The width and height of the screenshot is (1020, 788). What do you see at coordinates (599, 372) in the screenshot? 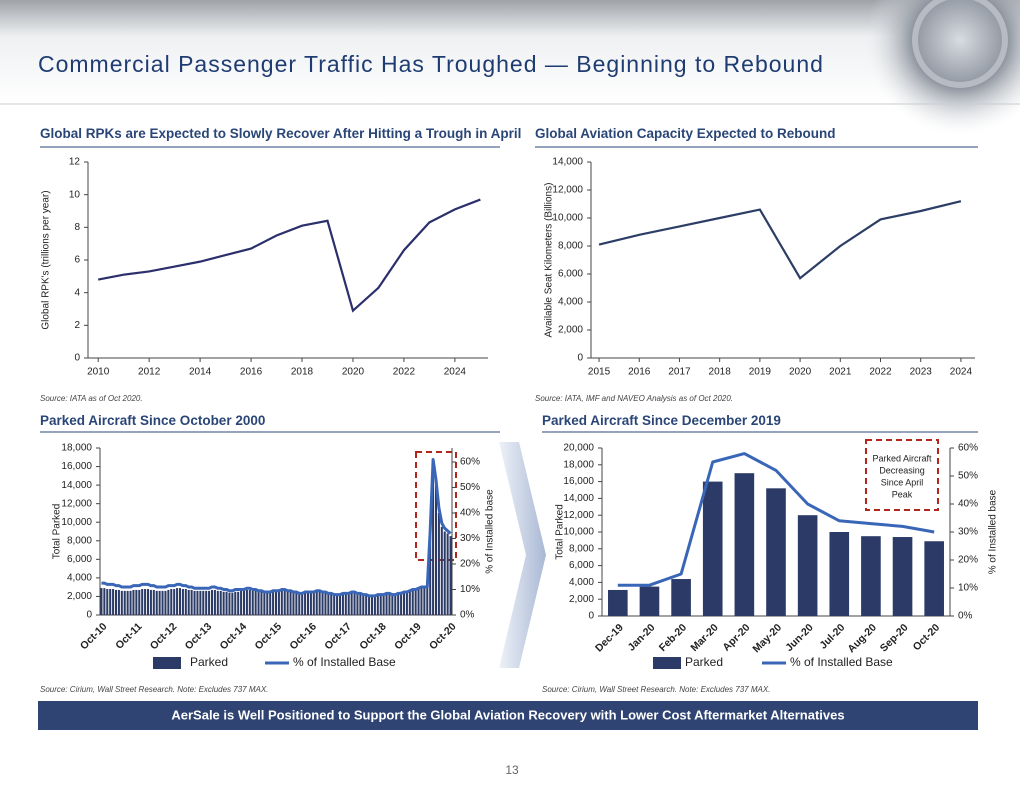
I see `x-tick-label: 2015` at bounding box center [599, 372].